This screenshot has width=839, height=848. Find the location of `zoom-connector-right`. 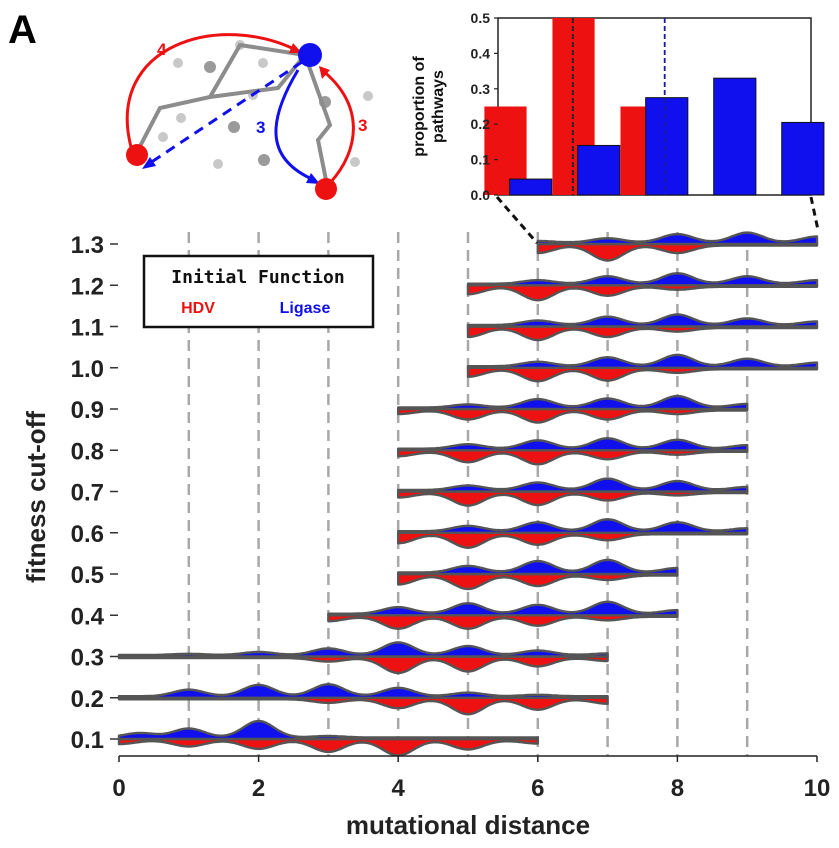

zoom-connector-right is located at coordinates (814, 213).